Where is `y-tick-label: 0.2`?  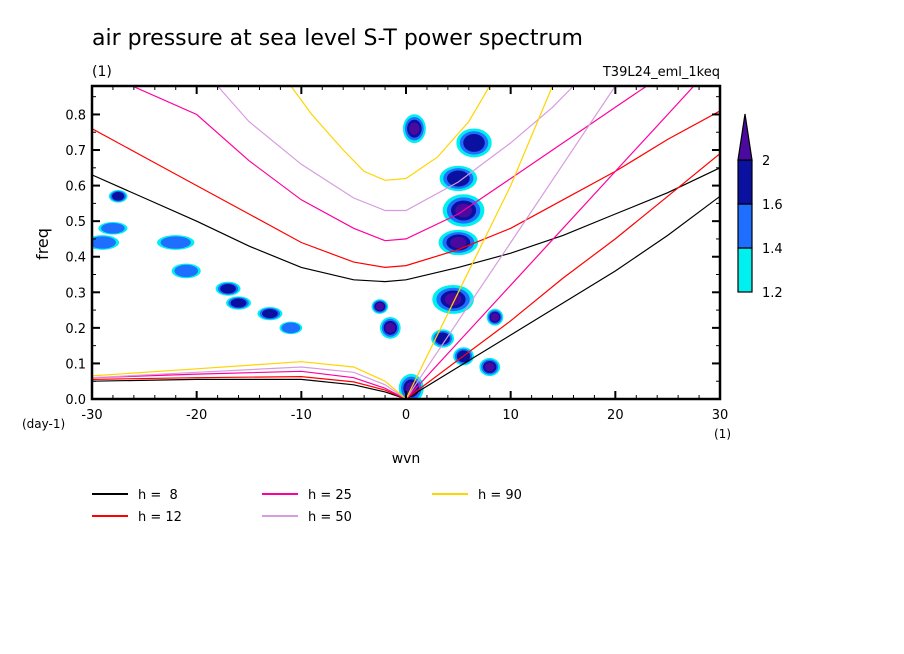
y-tick-label: 0.2 is located at coordinates (75, 329).